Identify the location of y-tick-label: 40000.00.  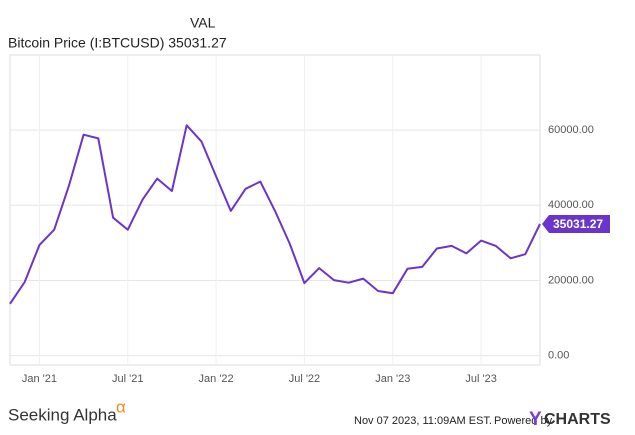
(571, 205).